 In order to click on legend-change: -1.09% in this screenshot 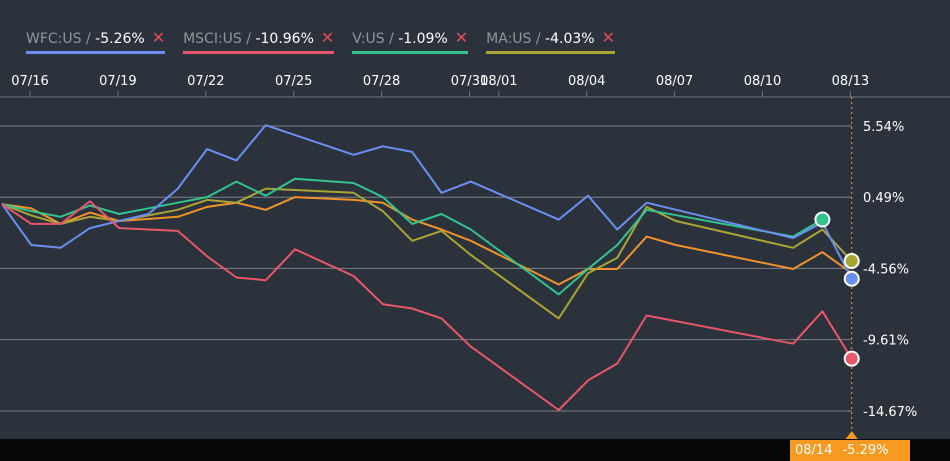, I will do `click(423, 39)`.